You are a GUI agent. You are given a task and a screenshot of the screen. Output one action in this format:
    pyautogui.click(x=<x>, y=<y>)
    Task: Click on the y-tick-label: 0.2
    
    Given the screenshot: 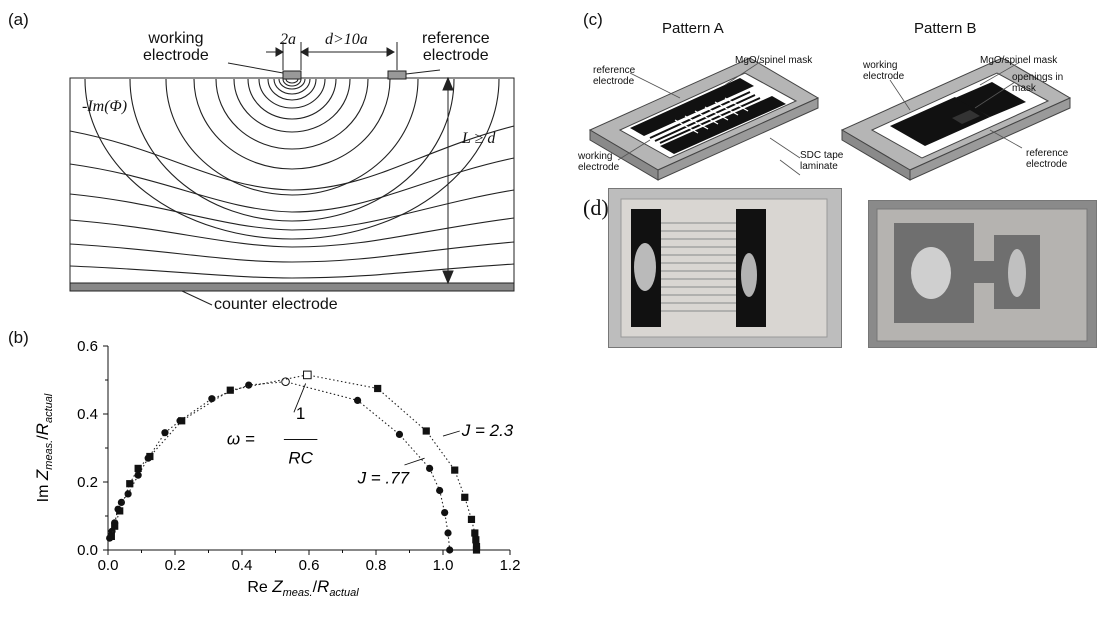 What is the action you would take?
    pyautogui.click(x=87, y=482)
    